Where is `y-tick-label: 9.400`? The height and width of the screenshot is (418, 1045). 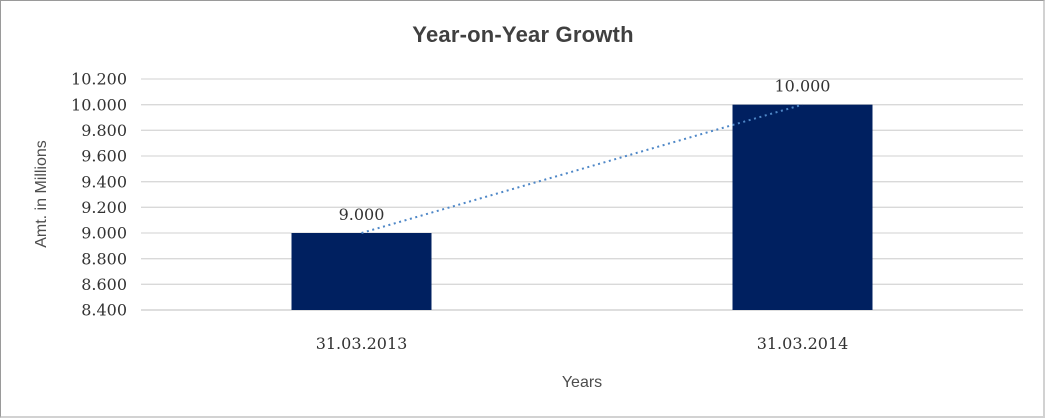 y-tick-label: 9.400 is located at coordinates (104, 181).